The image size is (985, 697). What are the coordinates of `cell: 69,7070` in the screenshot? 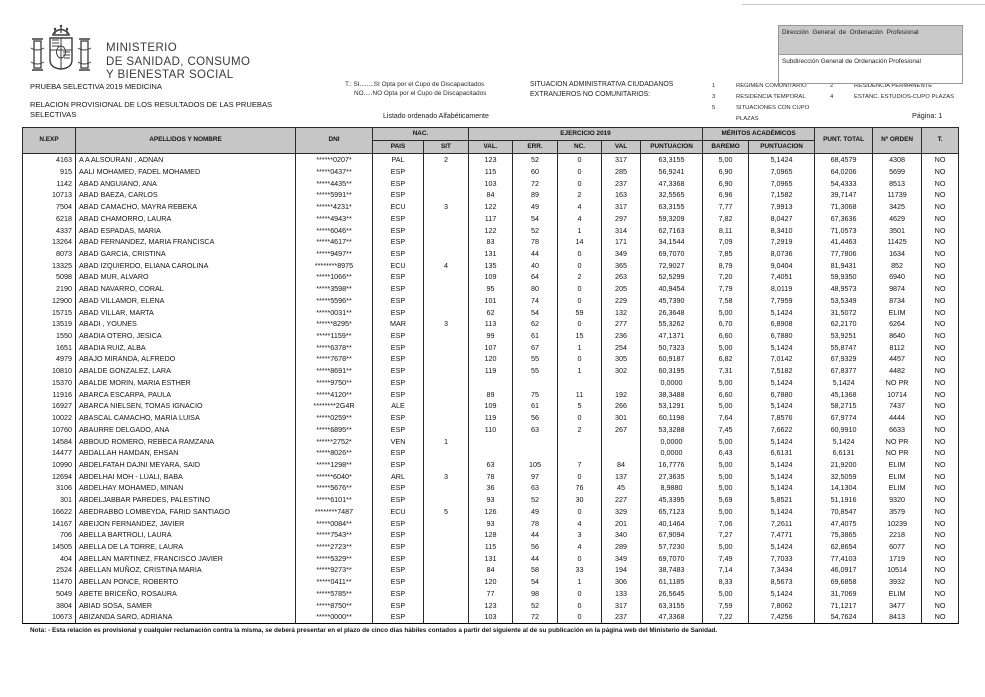 It's located at (671, 253).